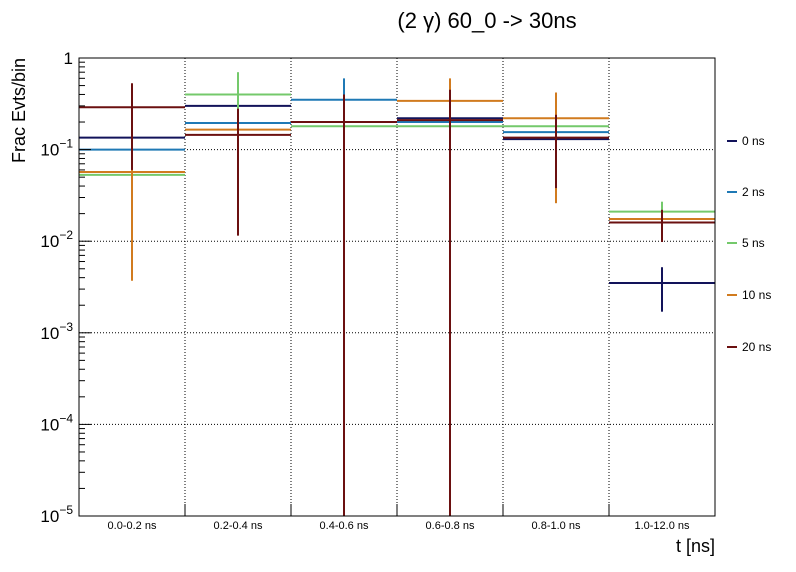  I want to click on x-tick-label: 0.6-0.8 ns, so click(450, 526).